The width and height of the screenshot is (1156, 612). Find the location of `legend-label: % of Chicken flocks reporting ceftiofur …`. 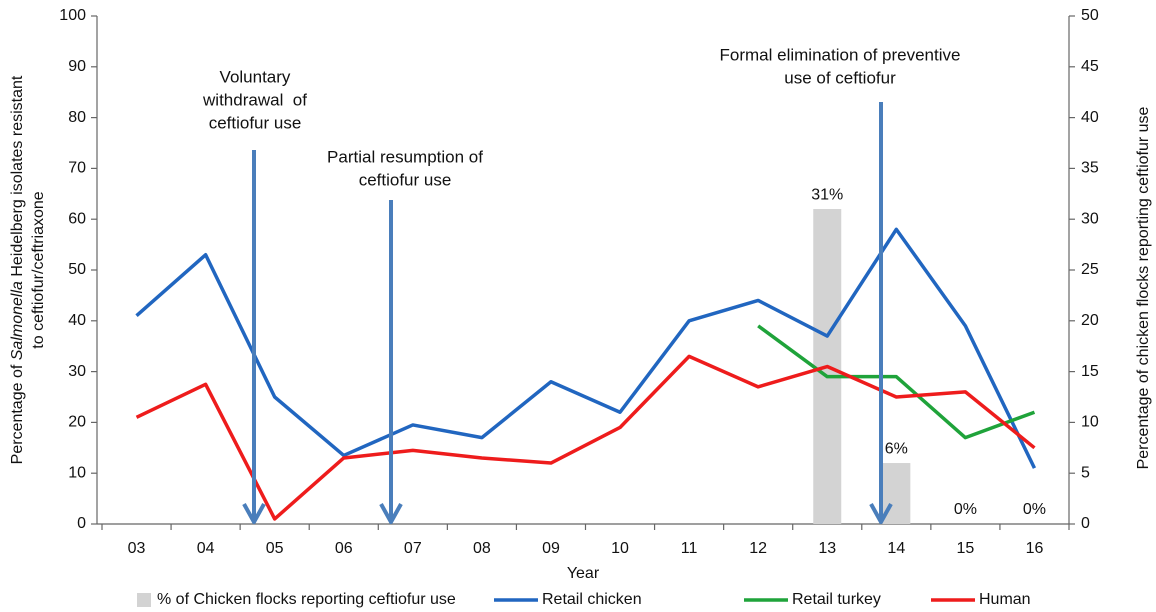

legend-label: % of Chicken flocks reporting ceftiofur … is located at coordinates (306, 599).